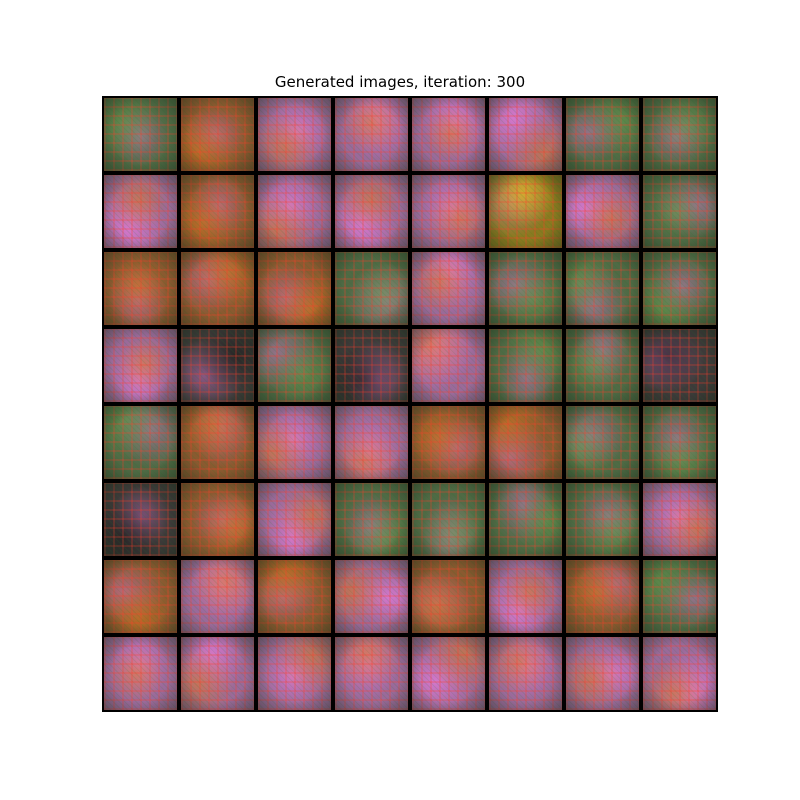  Describe the element at coordinates (400, 82) in the screenshot. I see `figure-title: Generated images, iteration: 300` at that location.